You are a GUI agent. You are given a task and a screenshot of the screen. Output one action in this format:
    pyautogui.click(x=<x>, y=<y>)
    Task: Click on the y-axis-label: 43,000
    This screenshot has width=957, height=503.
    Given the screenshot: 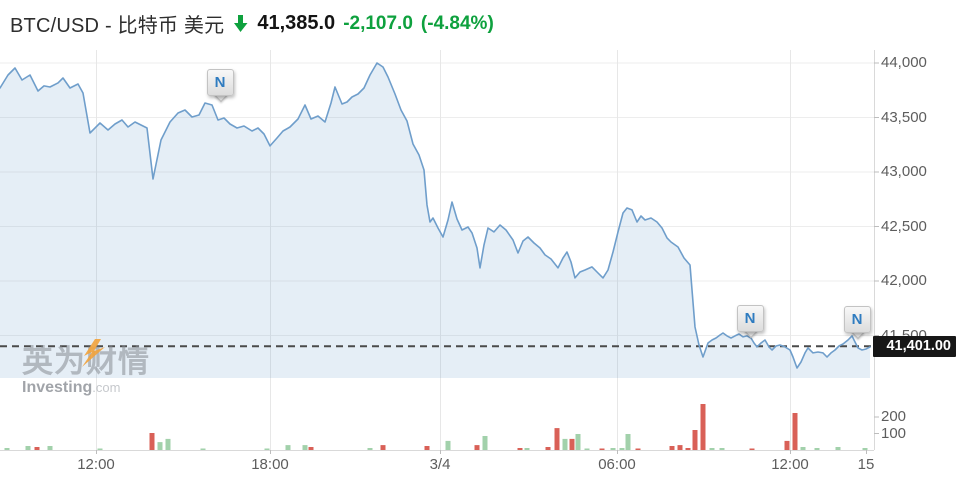 What is the action you would take?
    pyautogui.click(x=904, y=171)
    